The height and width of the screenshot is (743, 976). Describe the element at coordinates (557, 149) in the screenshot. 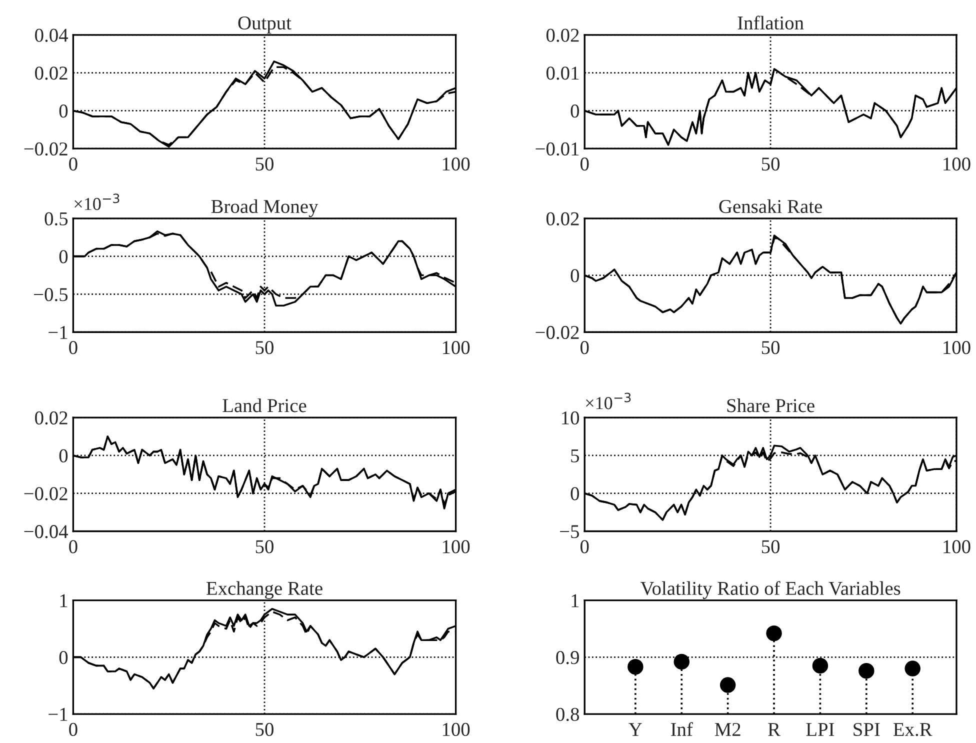

I see `y-tick-label: −0.01` at that location.